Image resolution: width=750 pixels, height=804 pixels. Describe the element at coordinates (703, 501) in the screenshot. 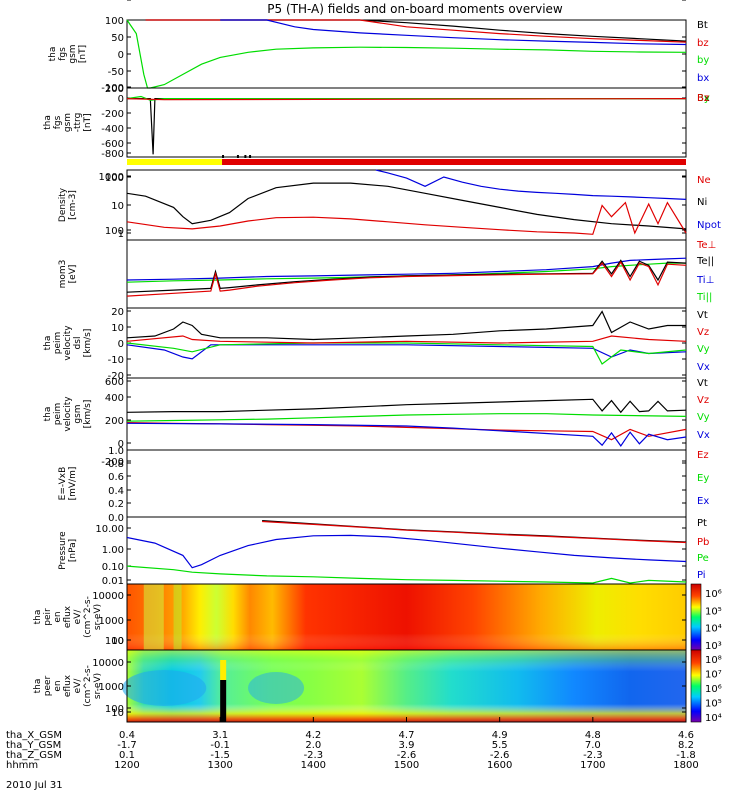

I see `legend-ex: Ex` at that location.